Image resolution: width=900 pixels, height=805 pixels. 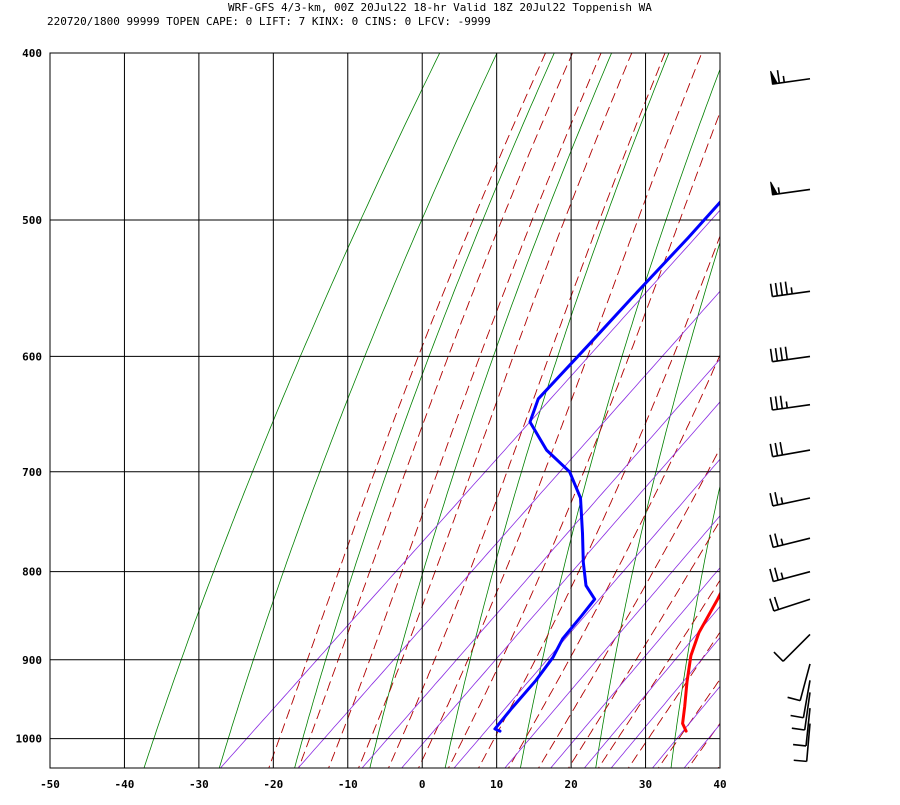 What do you see at coordinates (125, 784) in the screenshot?
I see `temperature-tick-label: -40` at bounding box center [125, 784].